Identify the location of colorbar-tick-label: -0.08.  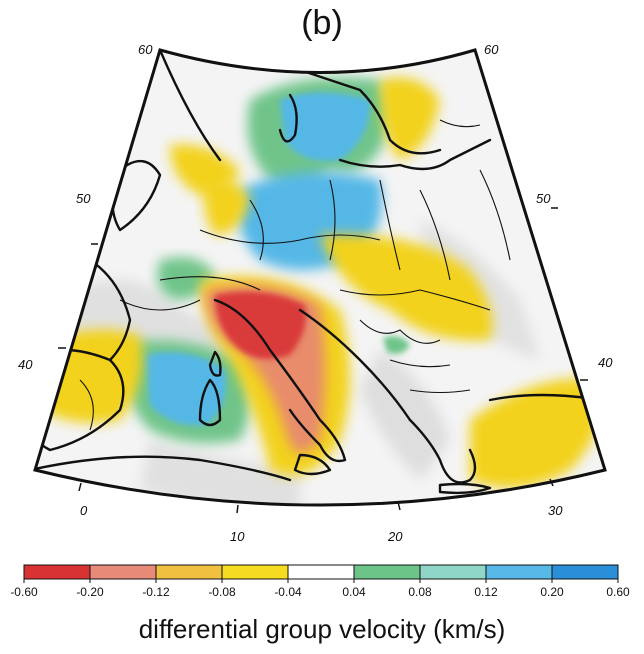
(222, 592).